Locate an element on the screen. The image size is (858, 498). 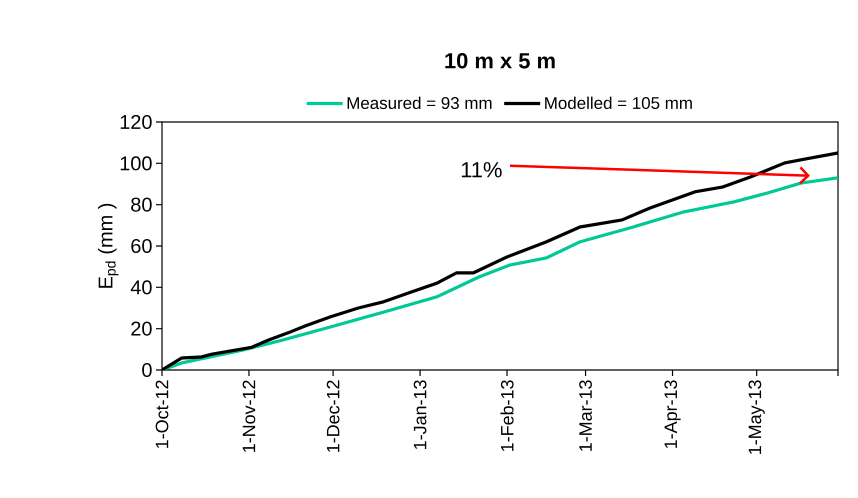
chart-title: 10 m x 5 m is located at coordinates (500, 60).